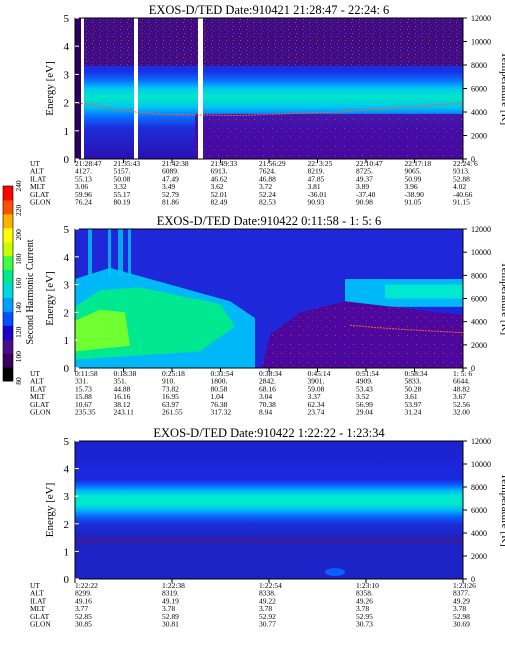  I want to click on orbit-cell: 1: 5: 6, so click(462, 373).